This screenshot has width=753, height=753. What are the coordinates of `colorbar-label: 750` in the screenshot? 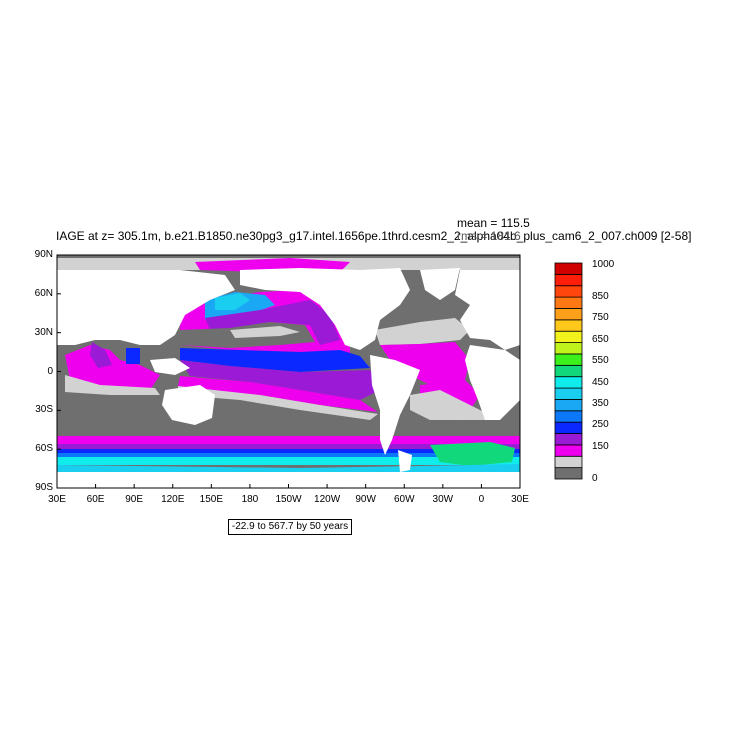 It's located at (600, 317).